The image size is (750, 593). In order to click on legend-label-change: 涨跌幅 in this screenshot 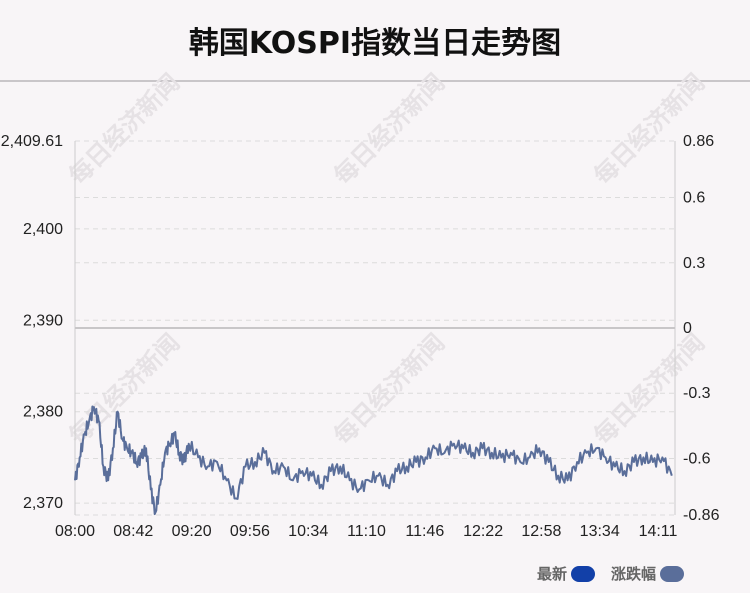, I will do `click(633, 574)`.